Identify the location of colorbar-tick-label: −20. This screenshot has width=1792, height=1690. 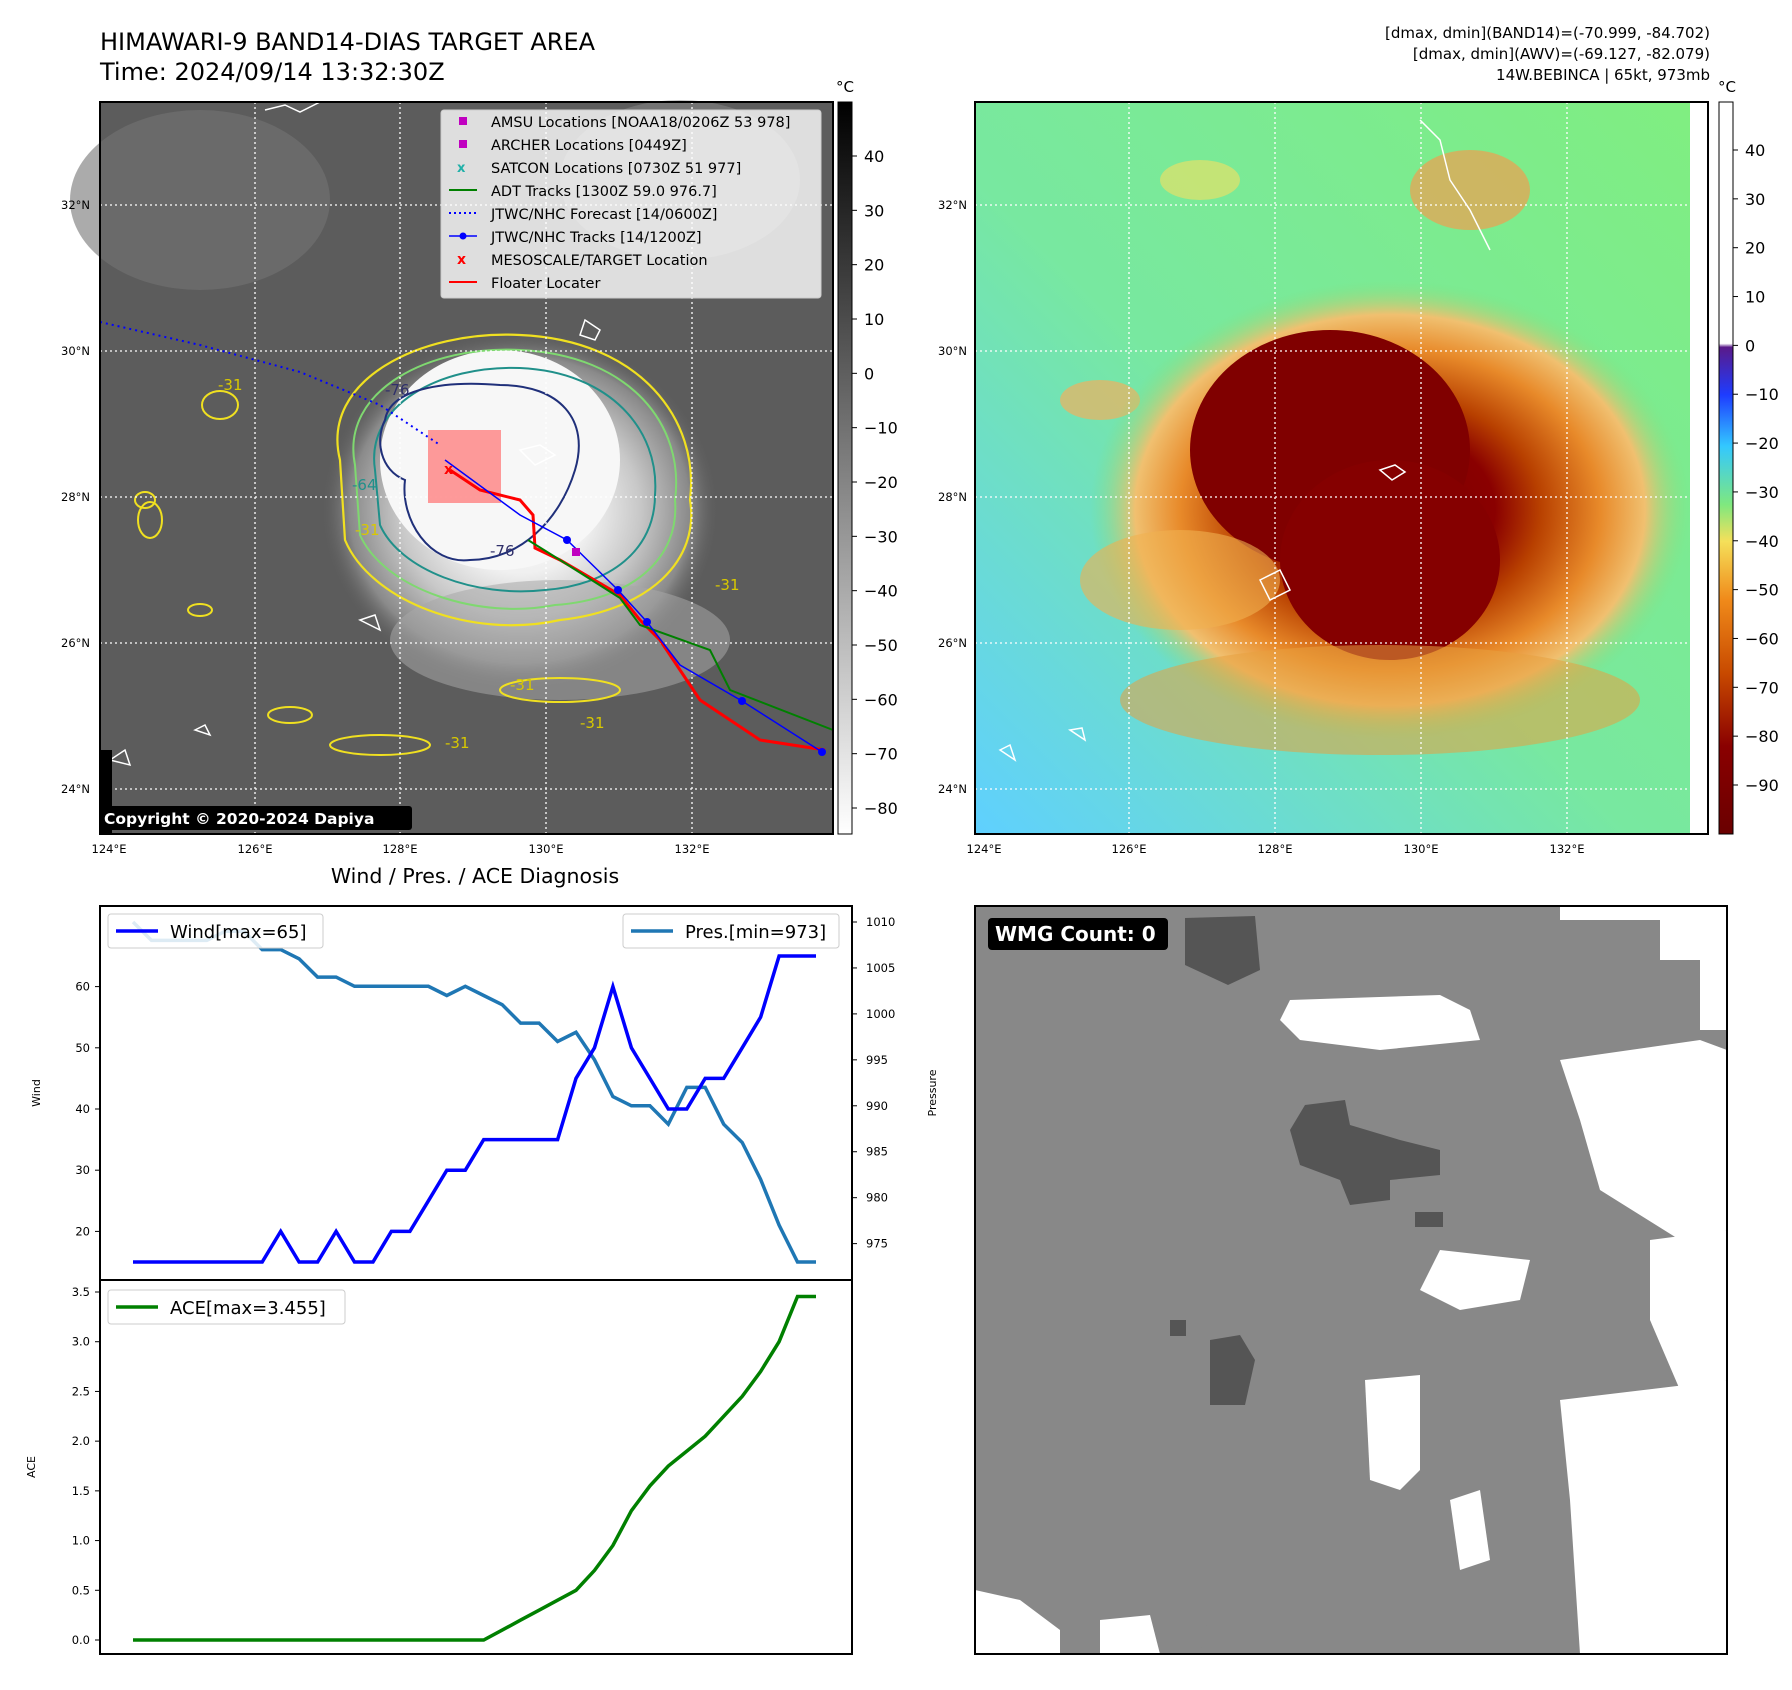
(881, 482).